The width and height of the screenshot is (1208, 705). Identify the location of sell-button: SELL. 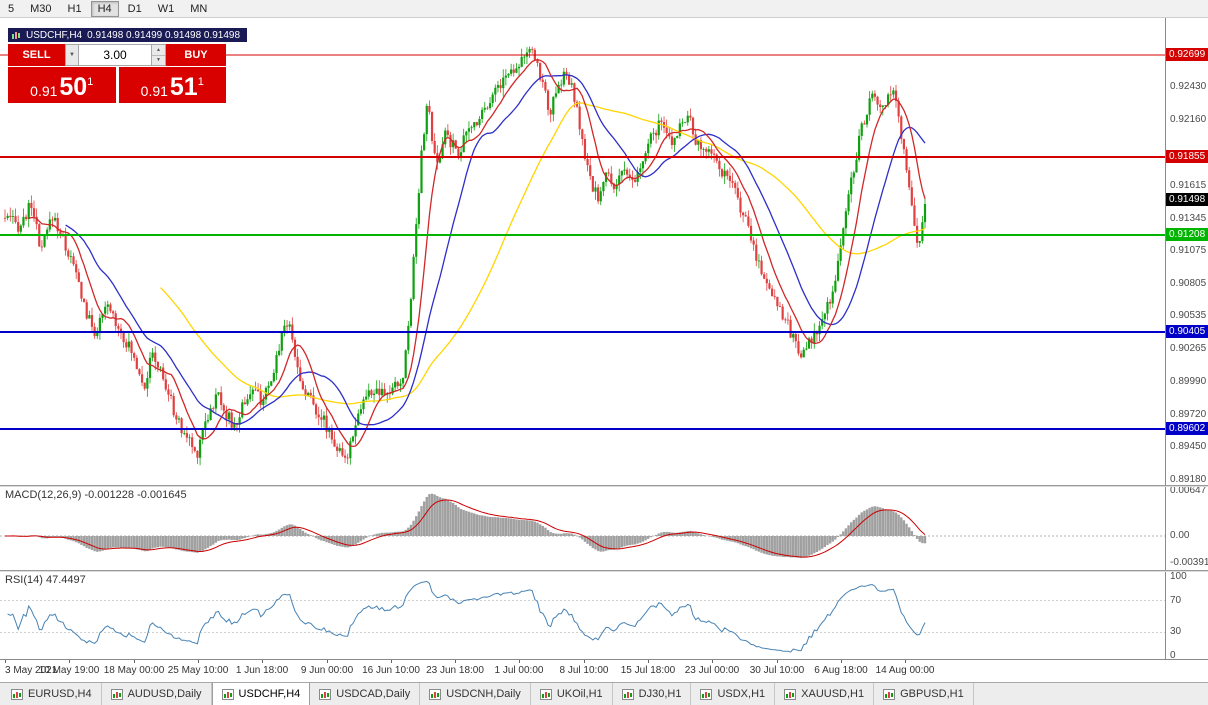
(36, 55).